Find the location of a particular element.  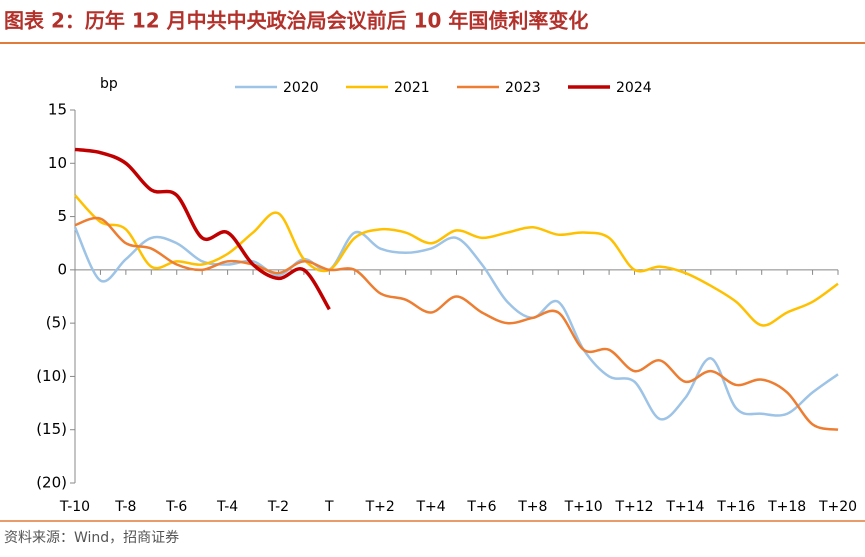

x-tick-label: T+8 is located at coordinates (532, 507).